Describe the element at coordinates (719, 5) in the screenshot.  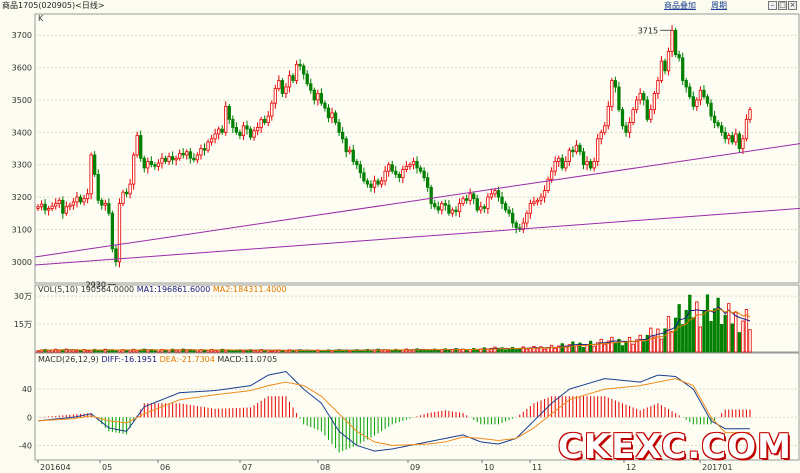
I see `period-menu: 周期` at that location.